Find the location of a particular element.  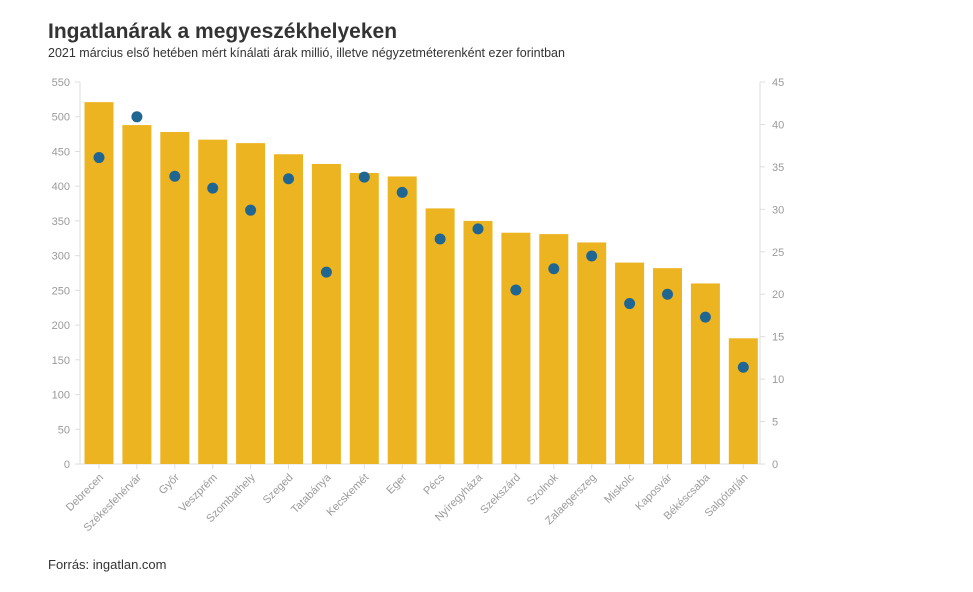

left-tick-label: 0 is located at coordinates (67, 465).